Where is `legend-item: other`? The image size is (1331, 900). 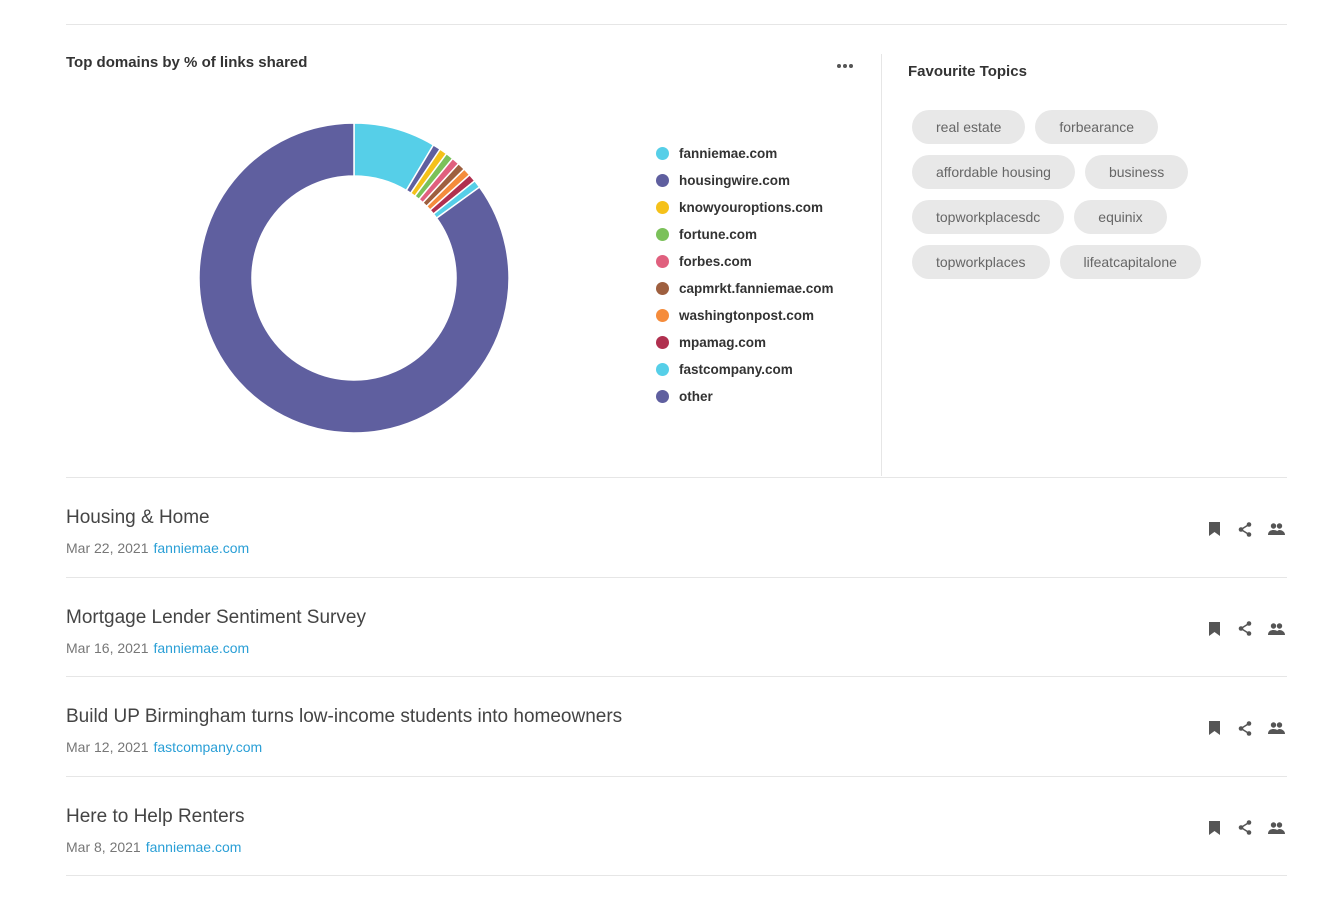
legend-item: other is located at coordinates (745, 396).